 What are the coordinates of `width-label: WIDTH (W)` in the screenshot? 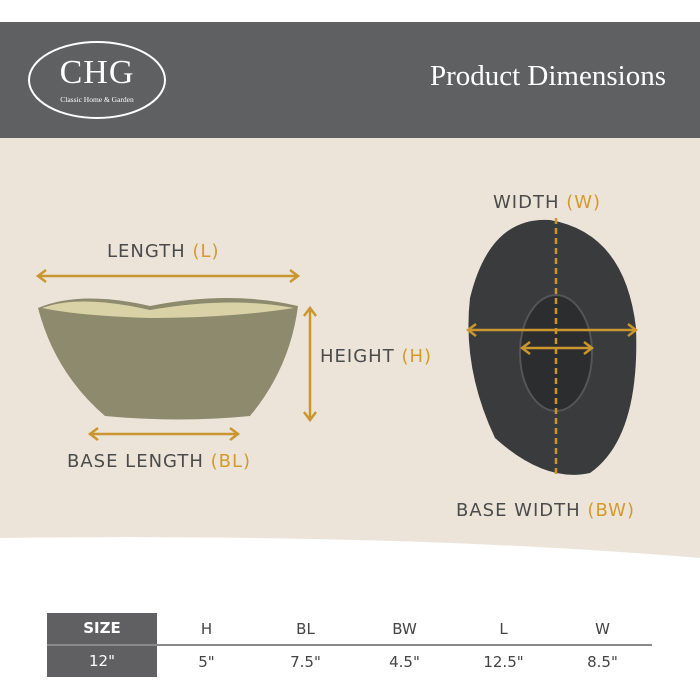 It's located at (547, 202).